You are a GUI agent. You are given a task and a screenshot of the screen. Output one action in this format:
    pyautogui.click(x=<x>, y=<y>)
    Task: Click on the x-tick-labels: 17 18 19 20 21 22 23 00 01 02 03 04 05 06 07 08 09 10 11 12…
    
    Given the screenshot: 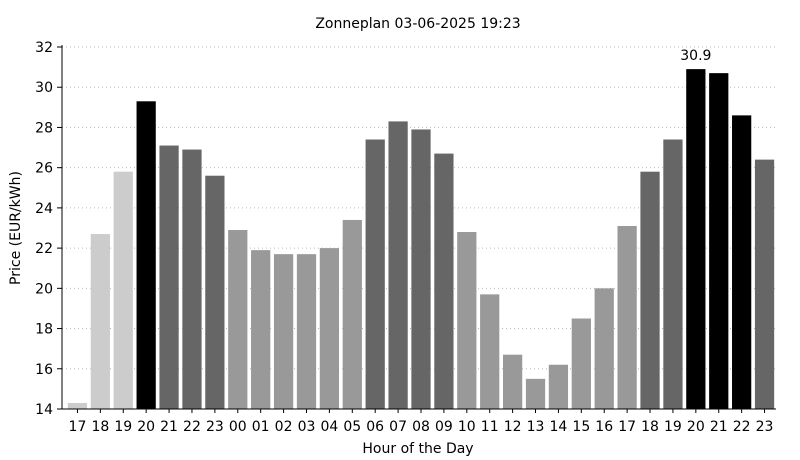 What is the action you would take?
    pyautogui.click(x=421, y=427)
    